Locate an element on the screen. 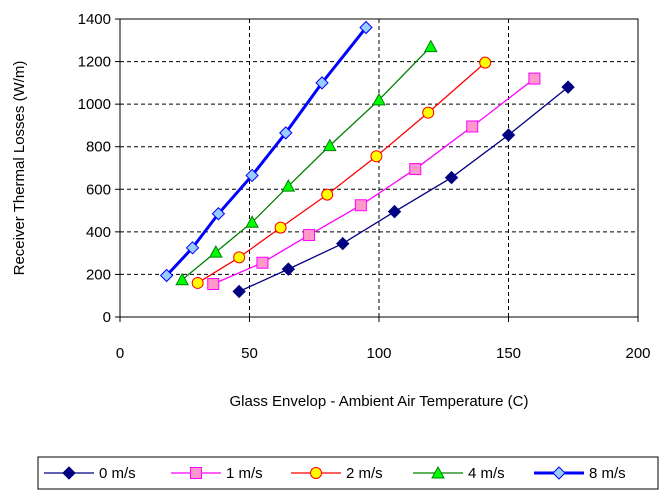 This screenshot has height=497, width=662. x-tick-label: 150 is located at coordinates (508, 353).